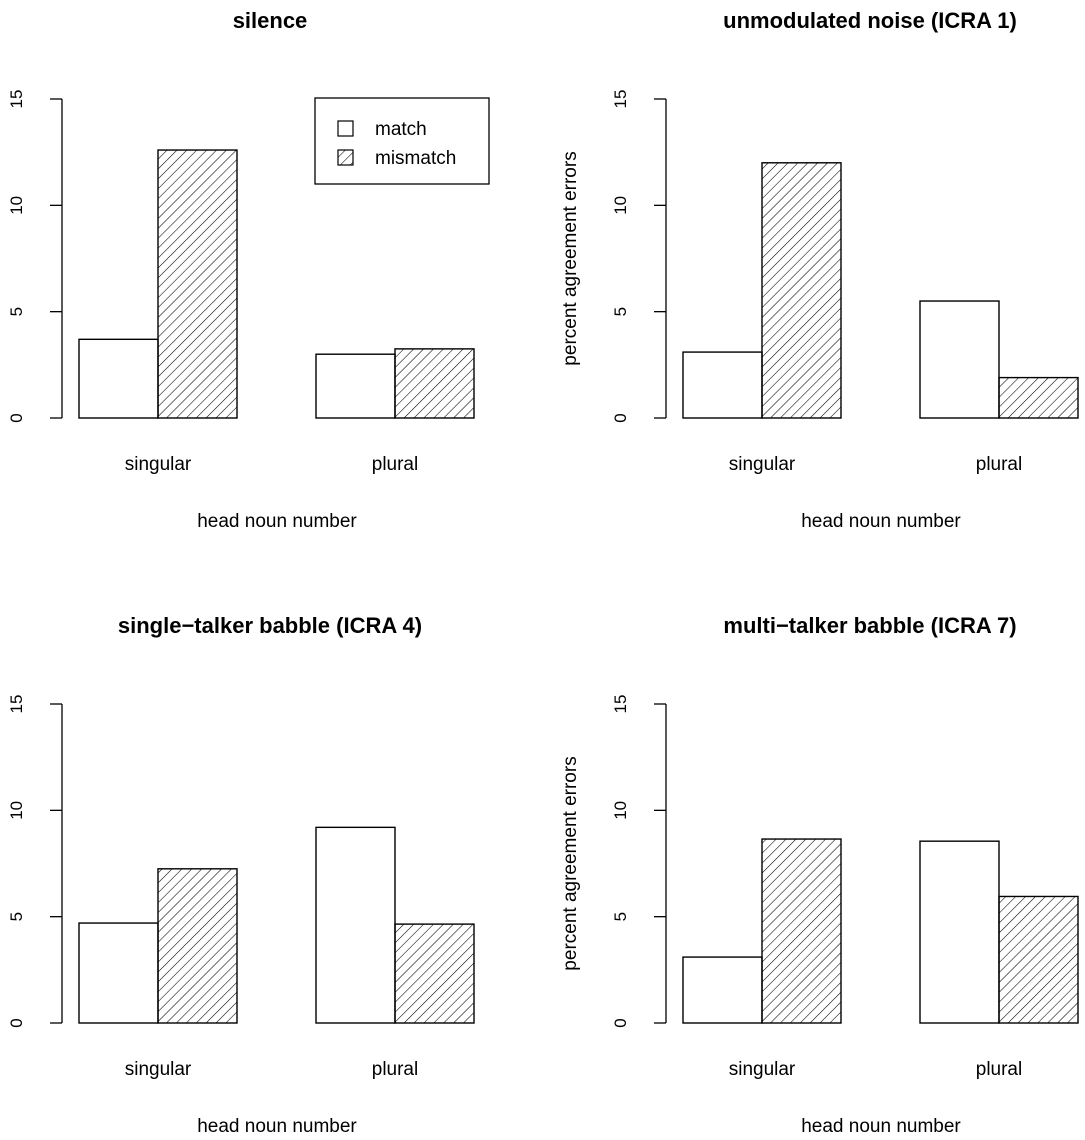 Image resolution: width=1085 pixels, height=1140 pixels. What do you see at coordinates (870, 20) in the screenshot?
I see `chart-title: unmodulated noise (ICRA 1)` at bounding box center [870, 20].